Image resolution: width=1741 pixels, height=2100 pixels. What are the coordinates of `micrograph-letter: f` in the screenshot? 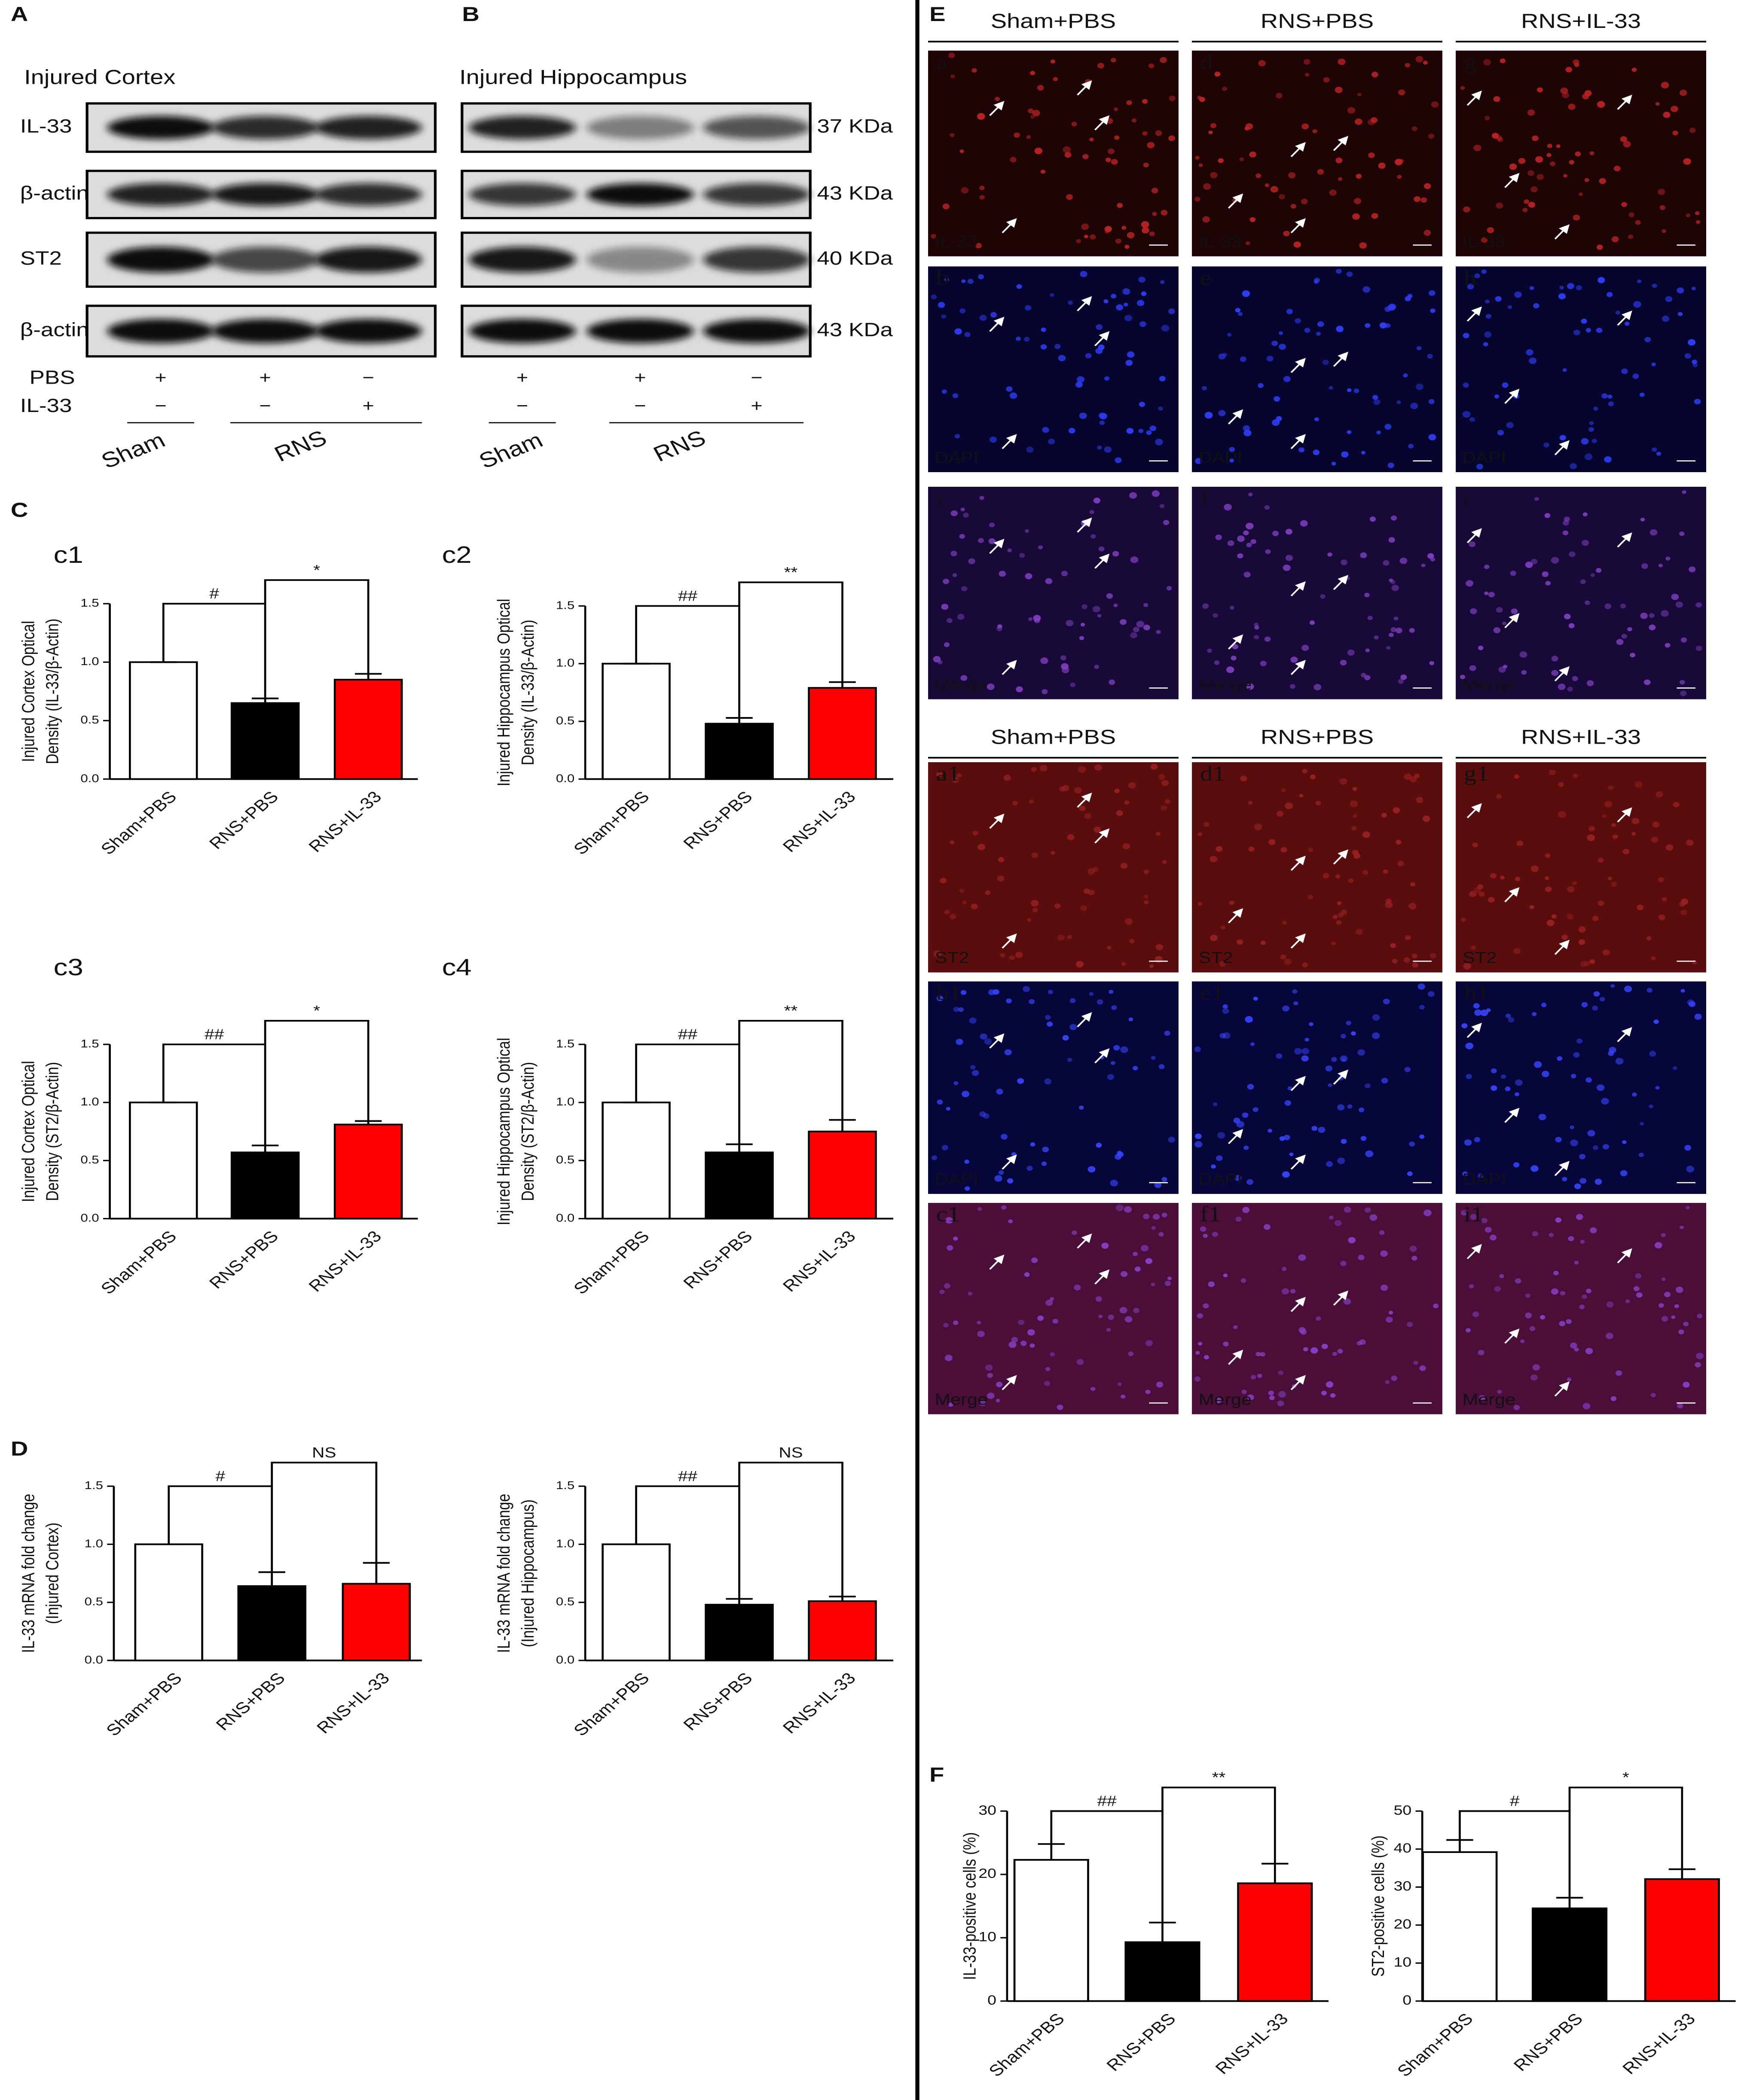 It's located at (1204, 498).